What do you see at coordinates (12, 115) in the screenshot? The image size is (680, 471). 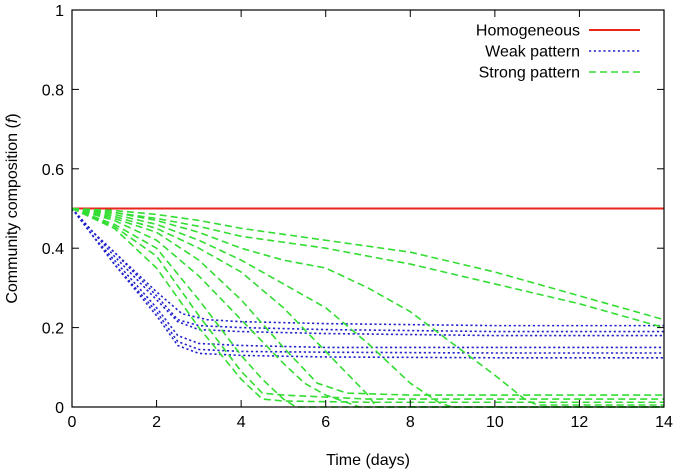 I see `y-axis-title-close: )` at bounding box center [12, 115].